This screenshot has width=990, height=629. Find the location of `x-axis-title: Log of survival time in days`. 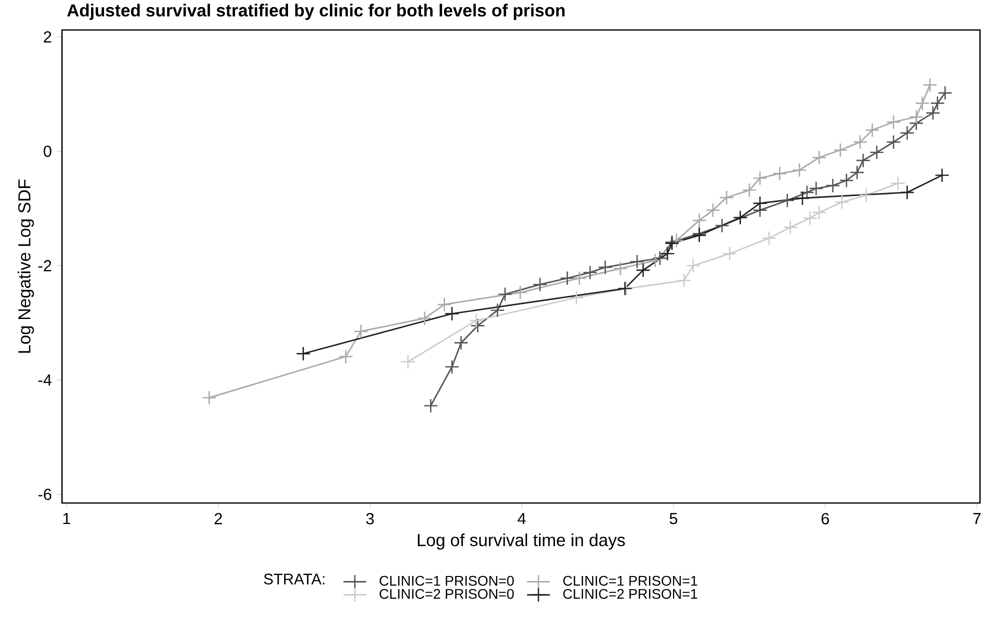

x-axis-title: Log of survival time in days is located at coordinates (521, 542).